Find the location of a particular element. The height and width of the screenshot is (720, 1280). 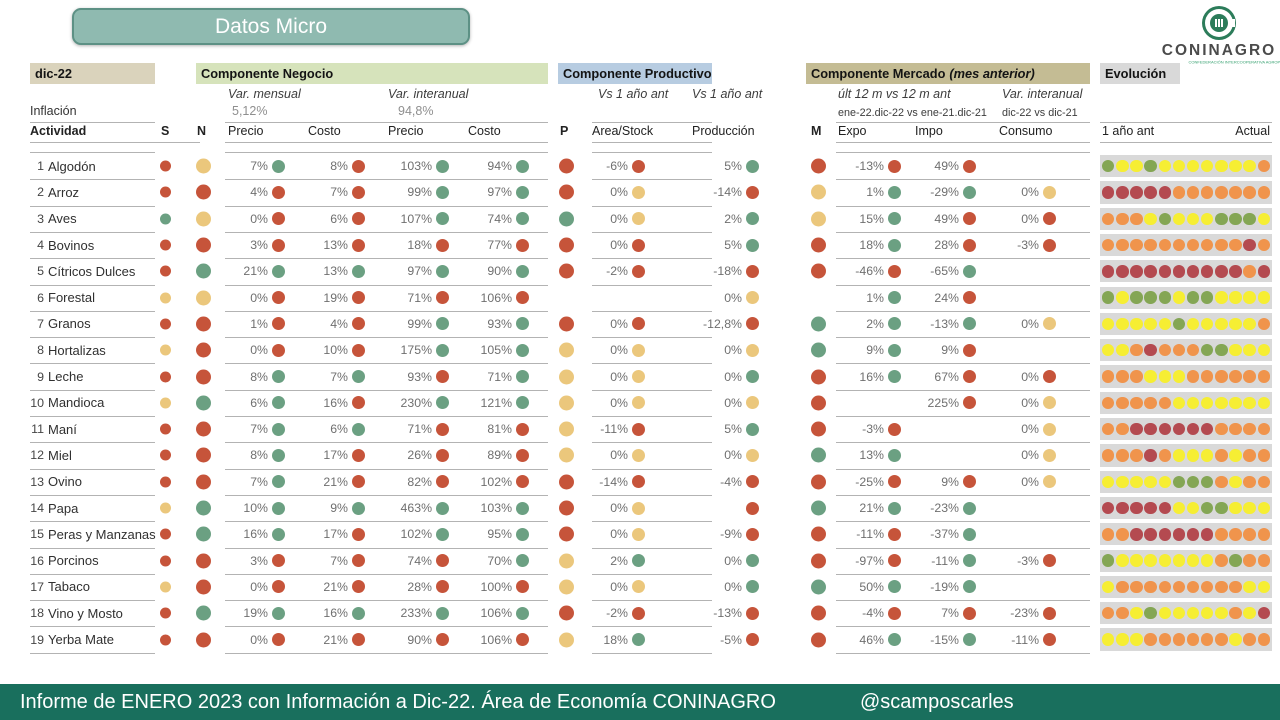

row-number: 1 is located at coordinates (40, 166).